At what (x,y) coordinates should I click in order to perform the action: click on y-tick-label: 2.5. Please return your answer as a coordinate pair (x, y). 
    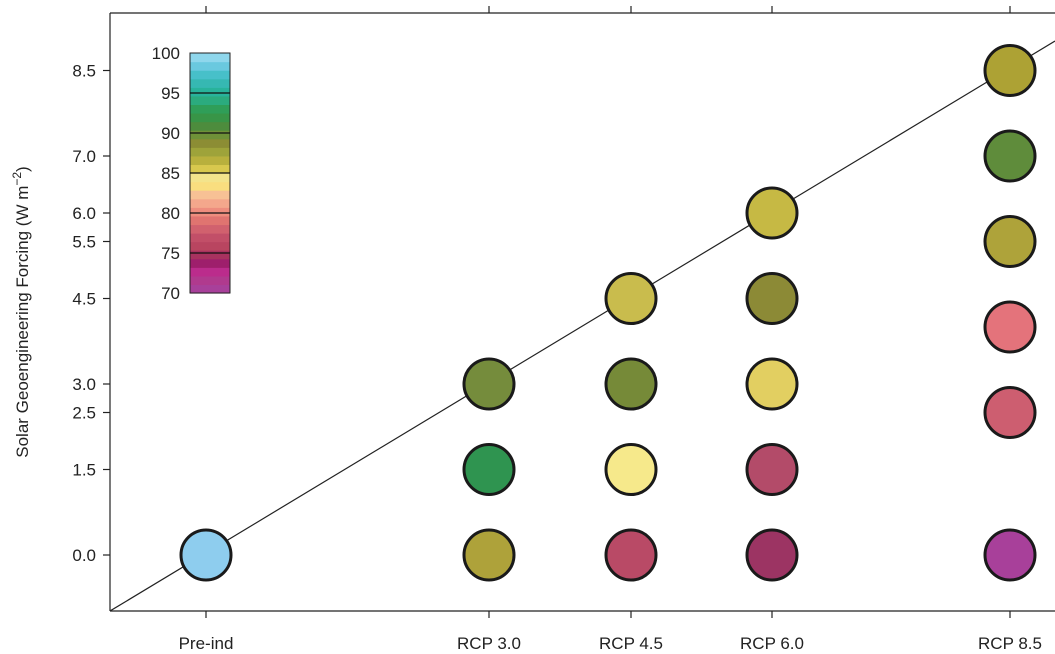
    Looking at the image, I should click on (84, 413).